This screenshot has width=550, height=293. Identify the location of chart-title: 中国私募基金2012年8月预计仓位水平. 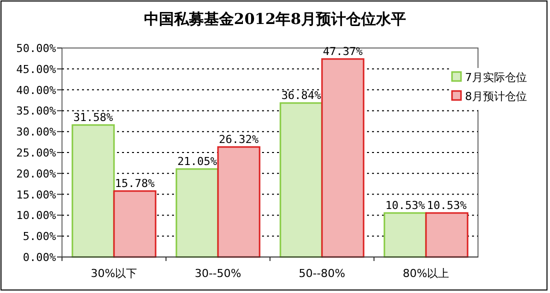
(275, 19).